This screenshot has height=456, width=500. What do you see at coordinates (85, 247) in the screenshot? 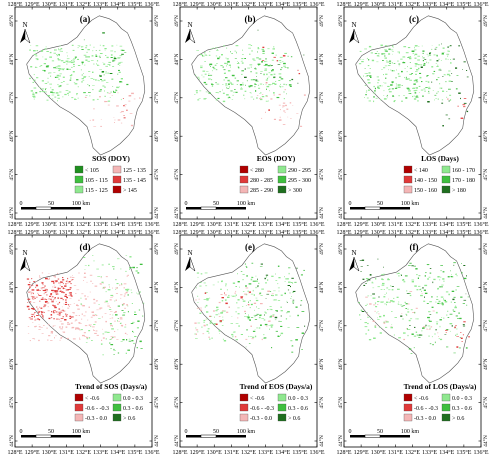
I see `panel-label: (d)` at bounding box center [85, 247].